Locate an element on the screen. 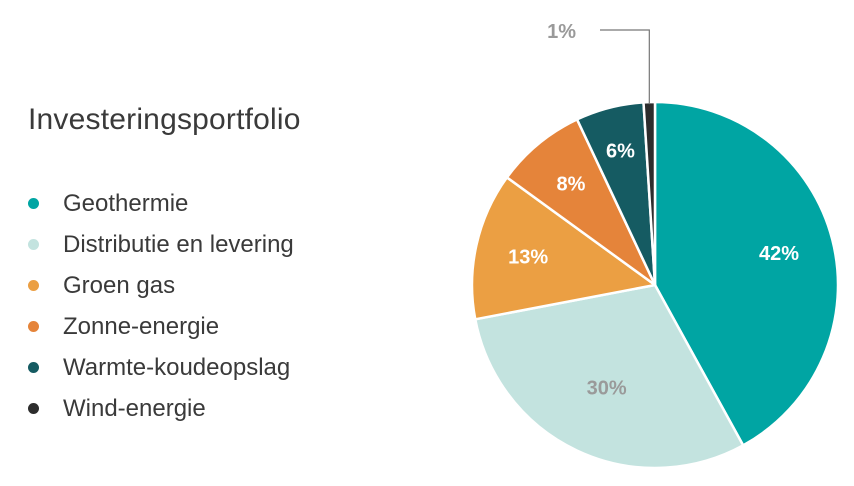 This screenshot has height=486, width=854. legend-item-zonne-energie: Zonne-energie is located at coordinates (161, 326).